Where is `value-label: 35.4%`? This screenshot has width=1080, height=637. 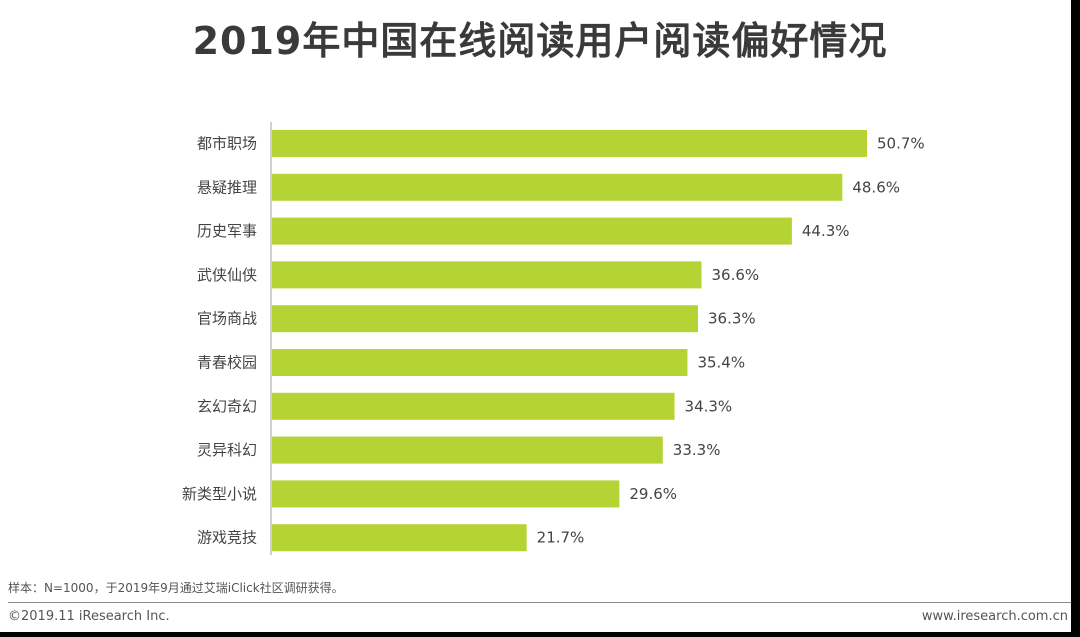 value-label: 35.4% is located at coordinates (721, 363).